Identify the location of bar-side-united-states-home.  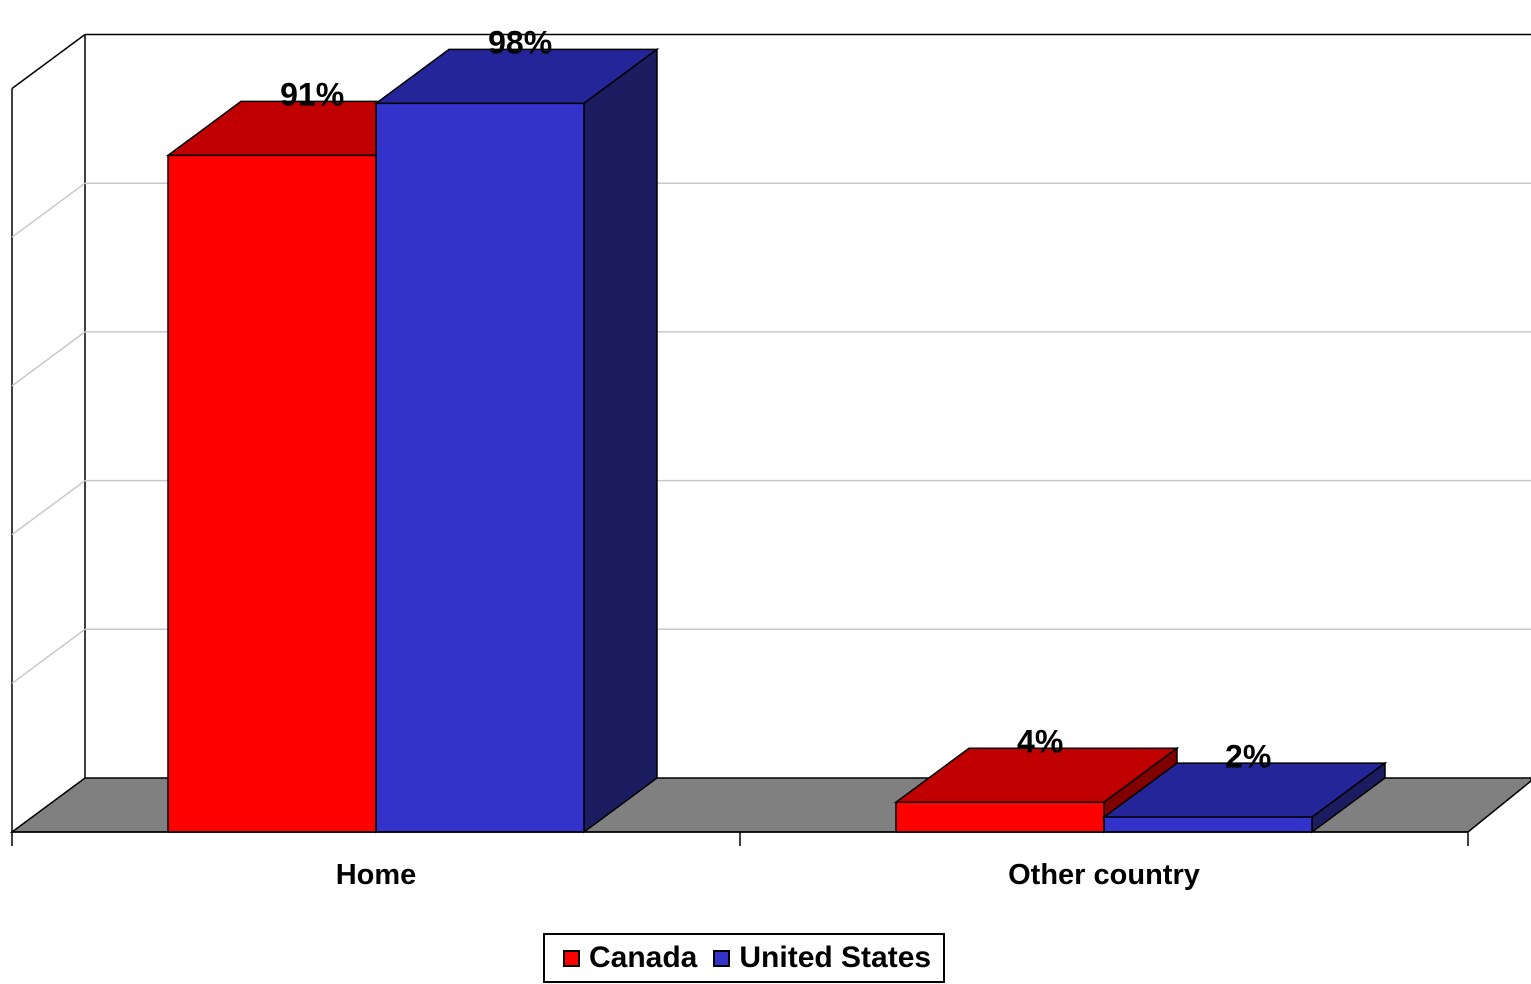
(620, 440).